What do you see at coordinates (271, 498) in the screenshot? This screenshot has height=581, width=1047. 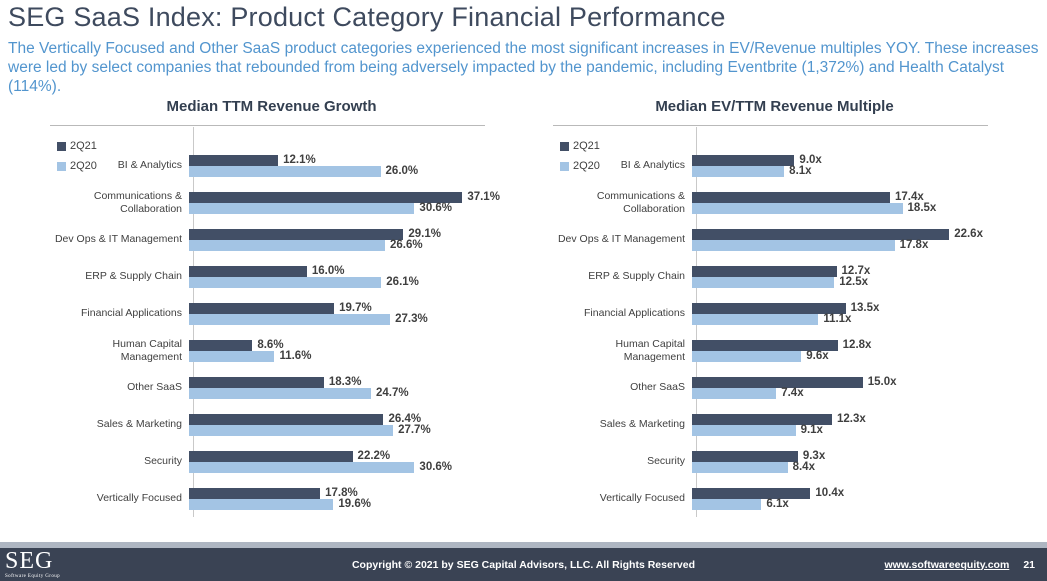 I see `table-row: Vertically Focused 17.8% 19.6%` at bounding box center [271, 498].